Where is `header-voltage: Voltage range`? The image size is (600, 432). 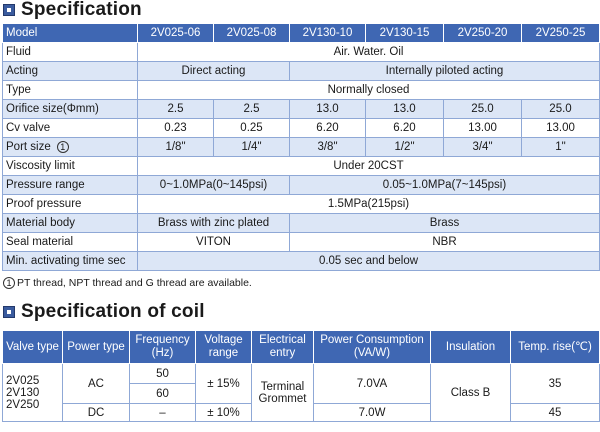 header-voltage: Voltage range is located at coordinates (223, 347).